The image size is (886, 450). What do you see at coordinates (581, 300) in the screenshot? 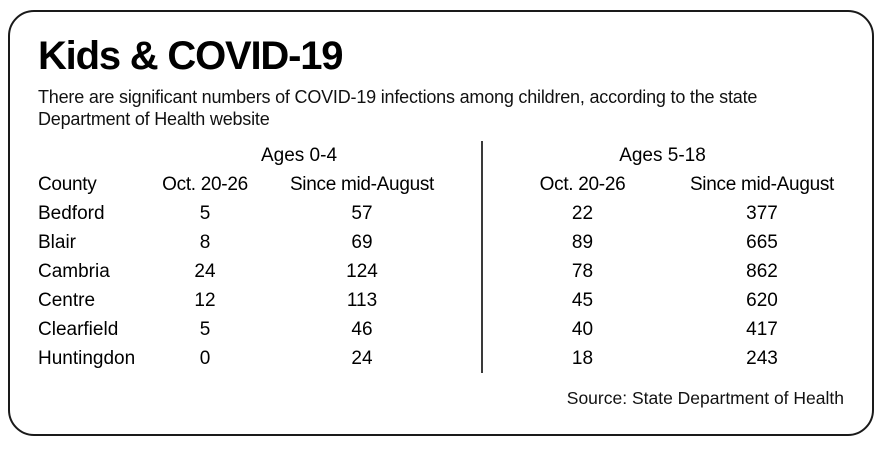
I see `value-cell: 45` at bounding box center [581, 300].